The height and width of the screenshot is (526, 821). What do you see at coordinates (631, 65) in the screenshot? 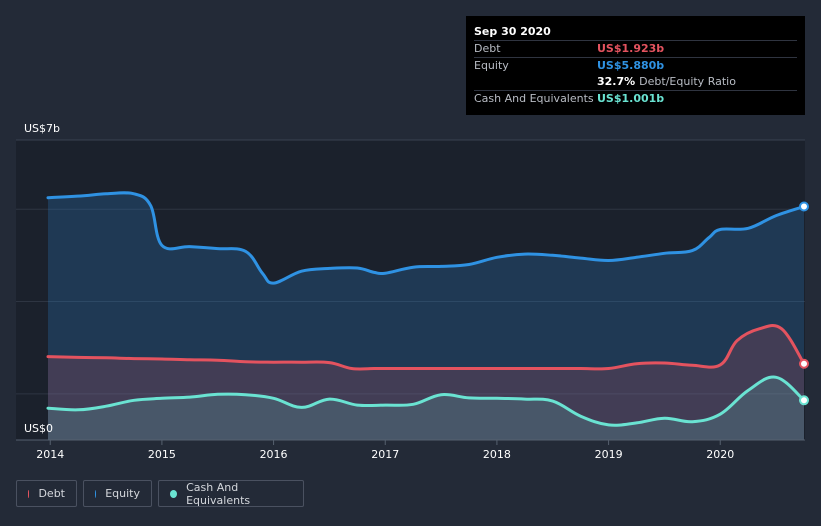
I see `tooltip-value-equity: US$5.880b` at bounding box center [631, 65].